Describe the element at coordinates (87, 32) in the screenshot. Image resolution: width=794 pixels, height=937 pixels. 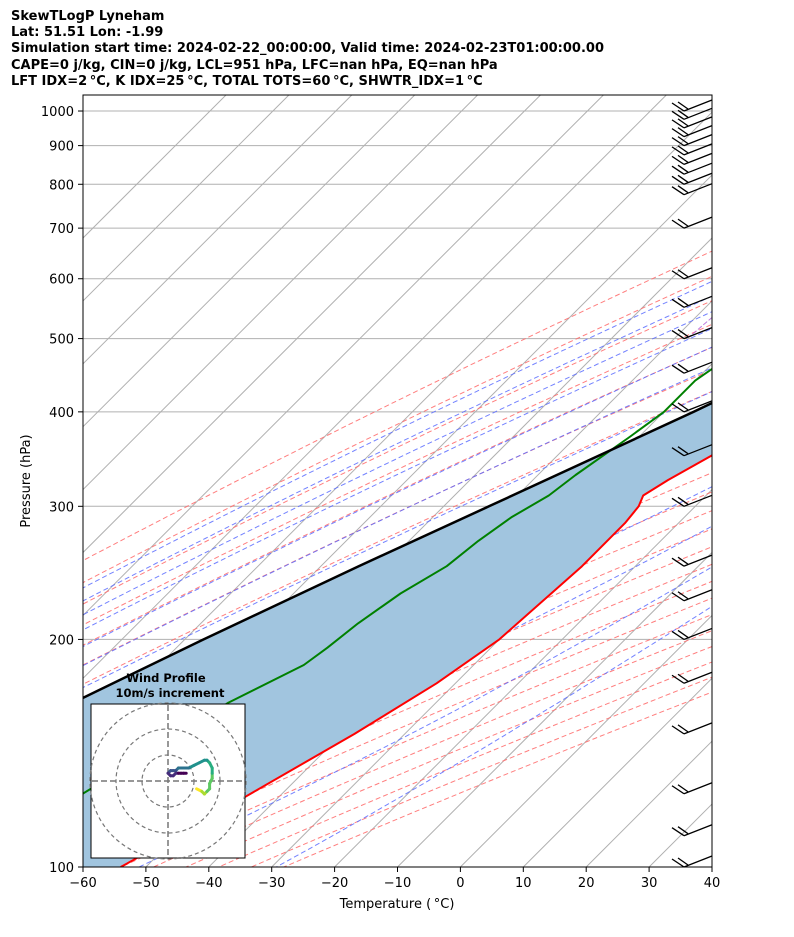
I see `location-line: Lat: 51.51 Lon: -1.99` at that location.